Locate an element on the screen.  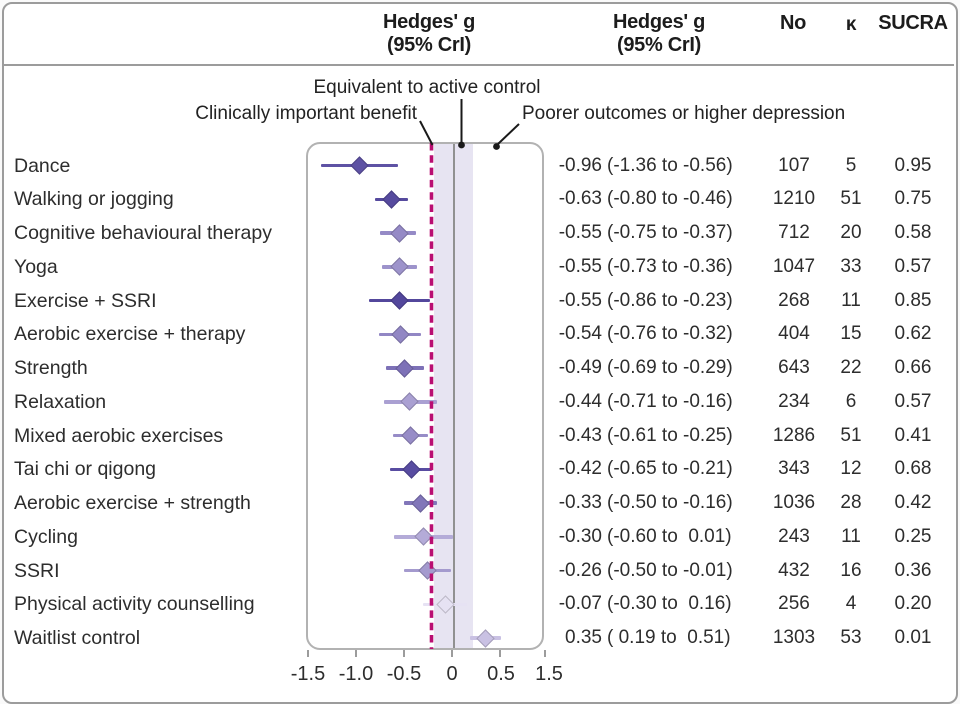
column-header-kappa: κ is located at coordinates (851, 24).